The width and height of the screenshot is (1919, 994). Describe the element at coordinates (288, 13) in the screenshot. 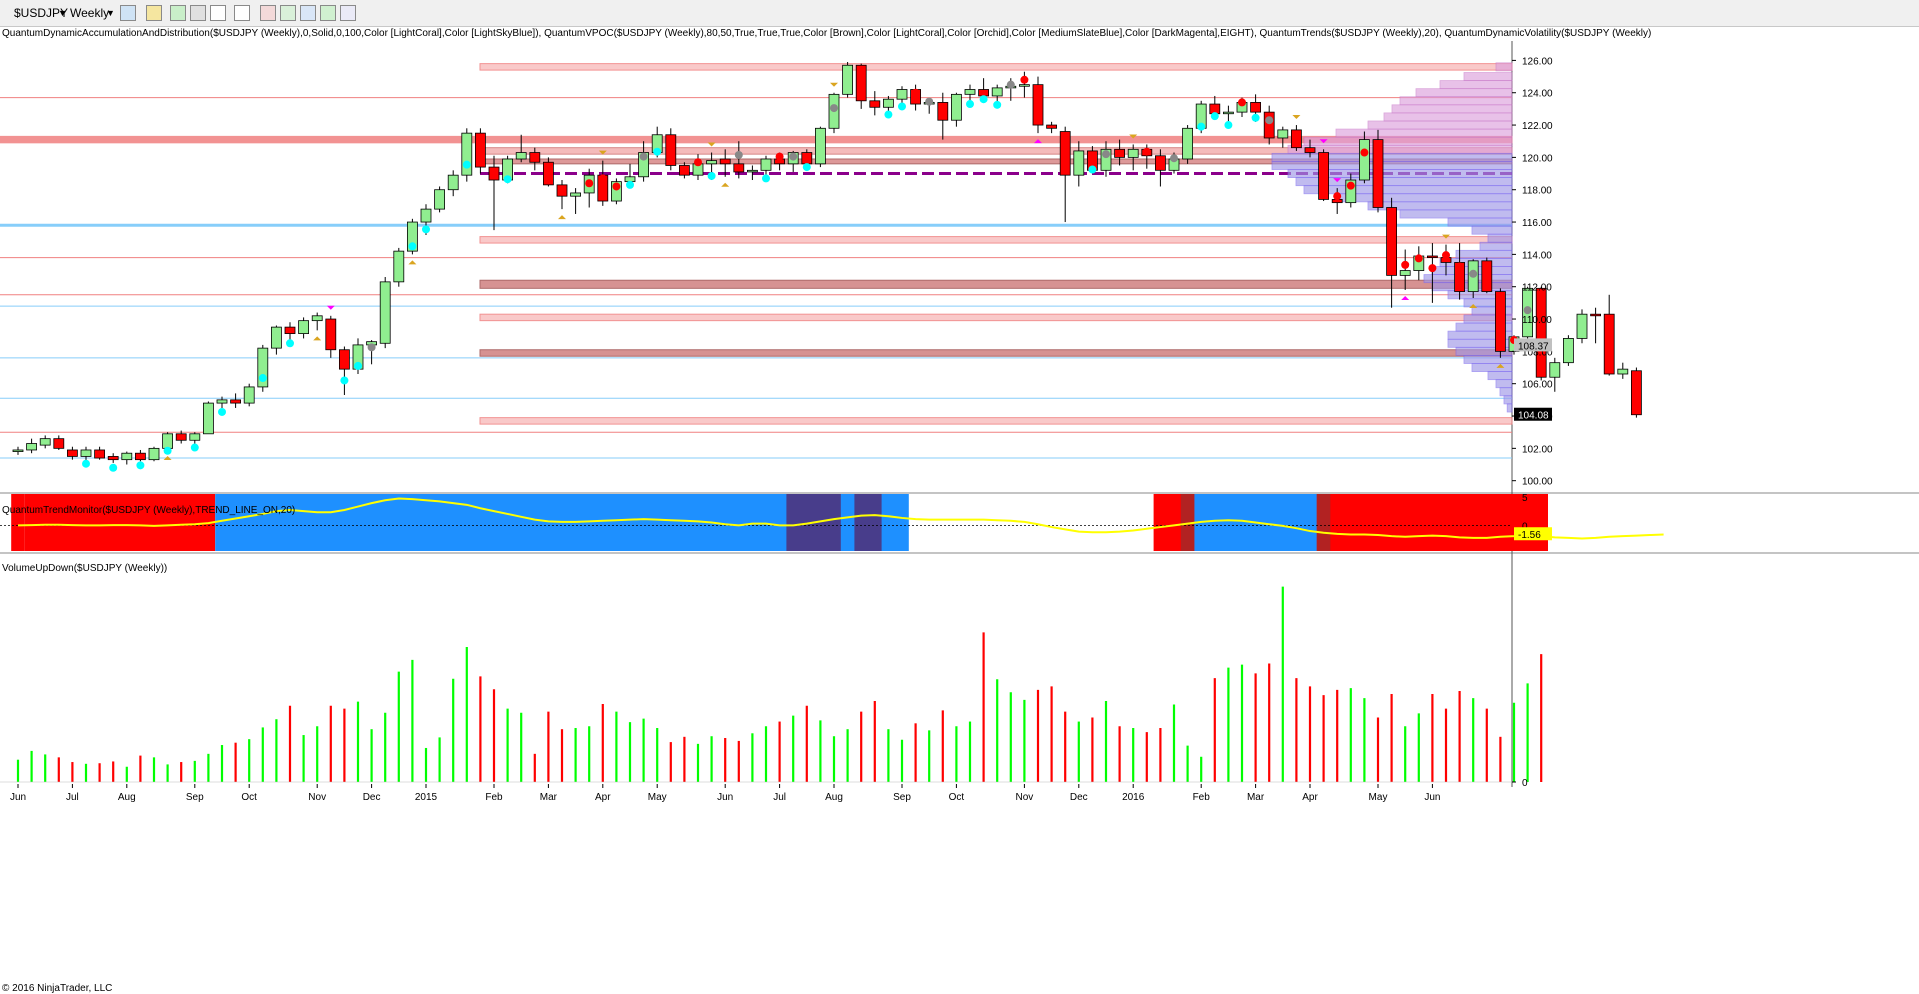

I see `chart-grid-icon` at that location.